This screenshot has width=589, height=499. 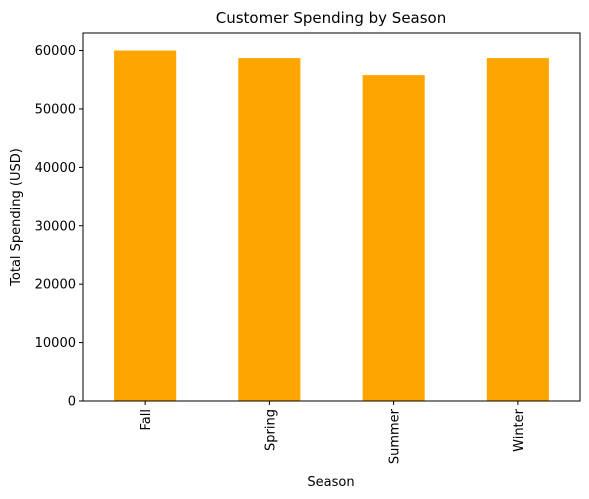 What do you see at coordinates (333, 432) in the screenshot?
I see `x-axis: Fall Spring Summer Winter` at bounding box center [333, 432].